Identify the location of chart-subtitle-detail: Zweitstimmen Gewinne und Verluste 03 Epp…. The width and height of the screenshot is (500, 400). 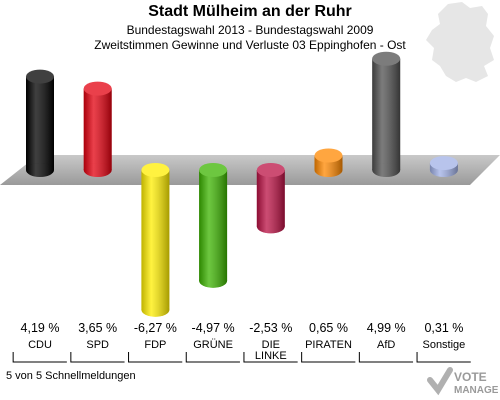
(250, 45).